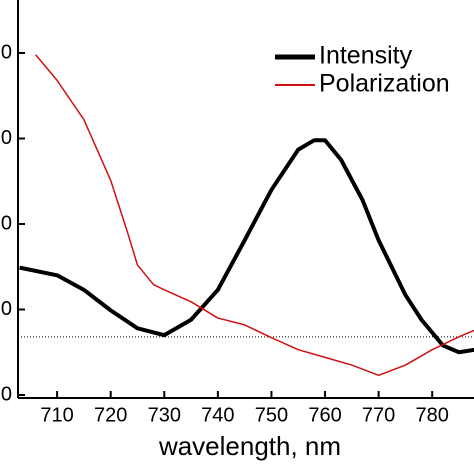 The width and height of the screenshot is (474, 474). What do you see at coordinates (384, 84) in the screenshot?
I see `legend-label: Polarization` at bounding box center [384, 84].